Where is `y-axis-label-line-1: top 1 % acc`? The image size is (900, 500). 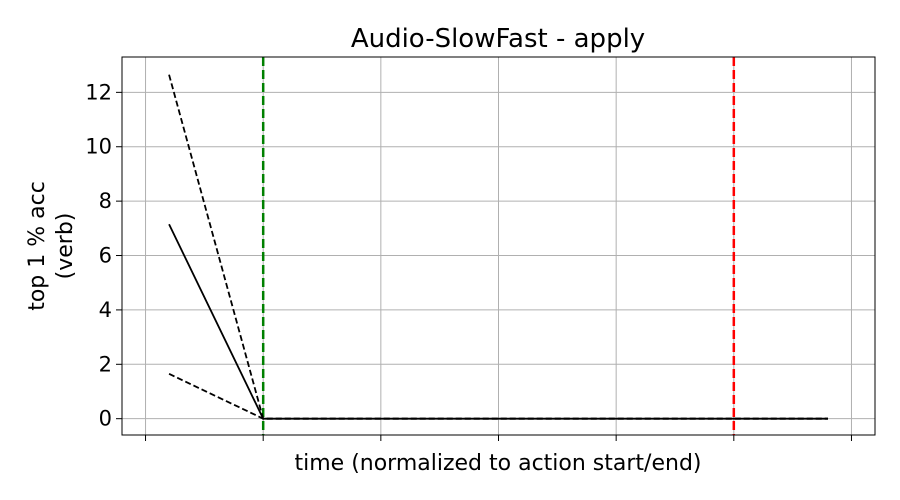 y-axis-label-line-1: top 1 % acc is located at coordinates (37, 246).